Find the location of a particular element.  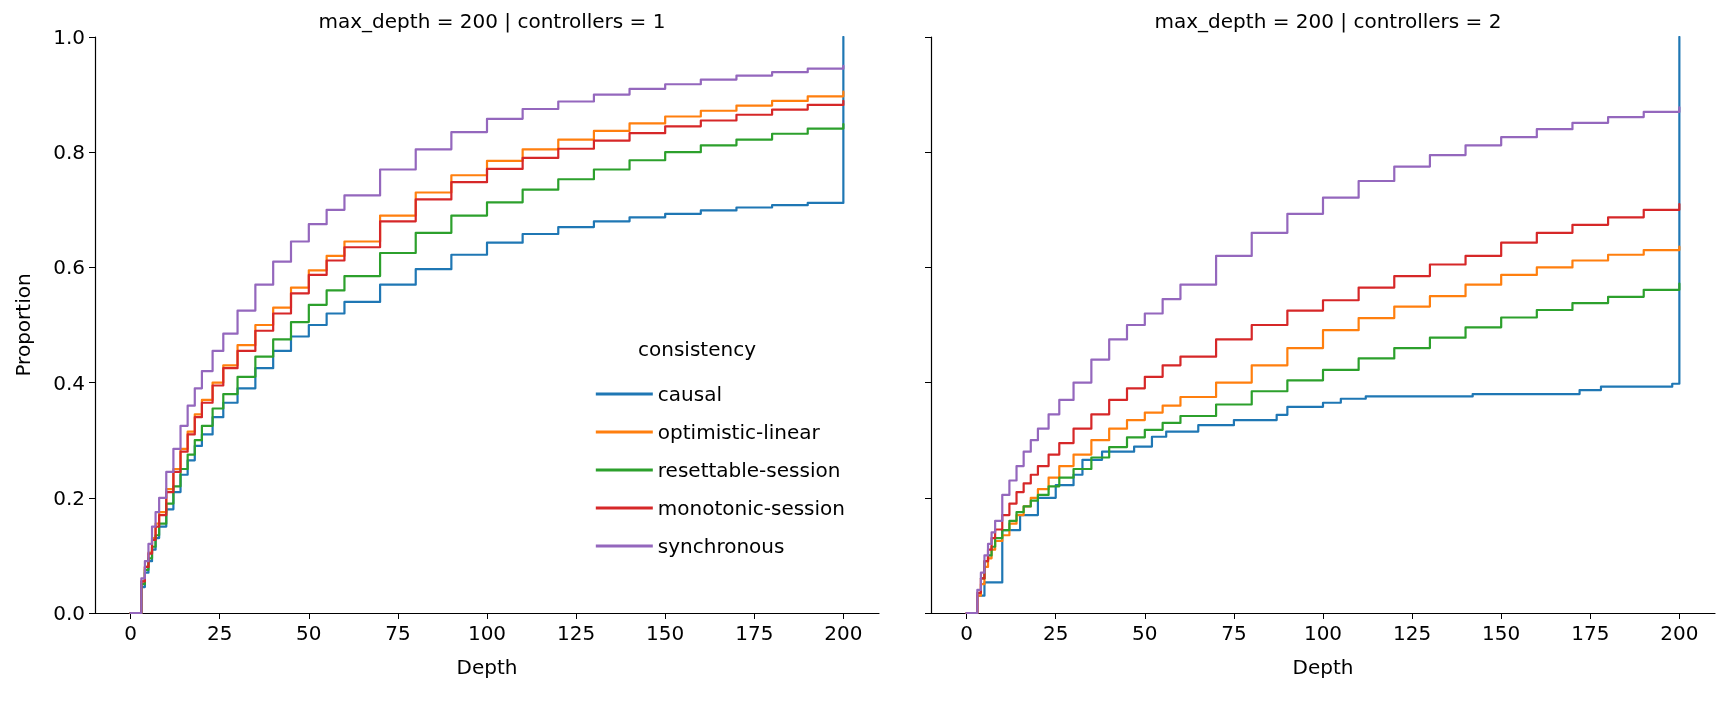

y-tick-label: 0.4 is located at coordinates (69, 382).